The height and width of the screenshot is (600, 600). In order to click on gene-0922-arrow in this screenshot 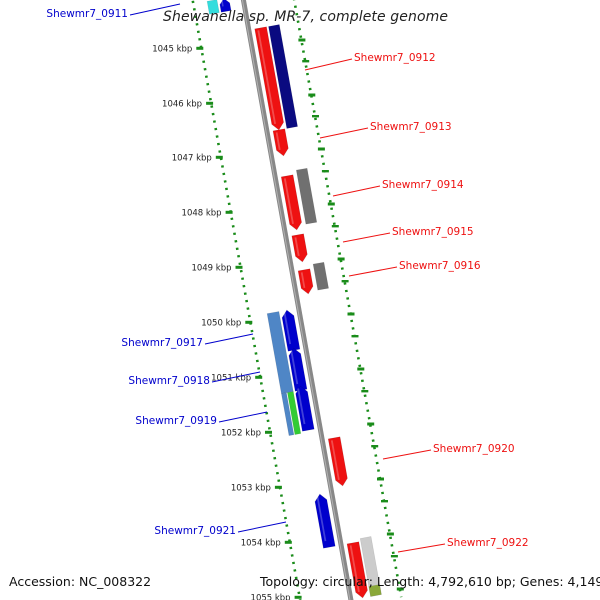, I will do `click(357, 570)`.